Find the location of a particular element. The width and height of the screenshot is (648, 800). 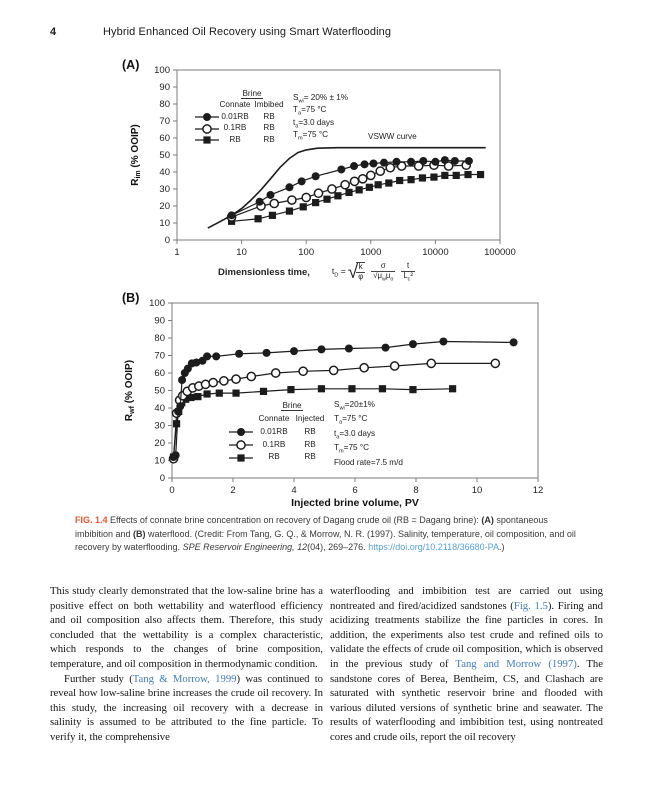

filled-square-legend-symbol is located at coordinates (241, 457).